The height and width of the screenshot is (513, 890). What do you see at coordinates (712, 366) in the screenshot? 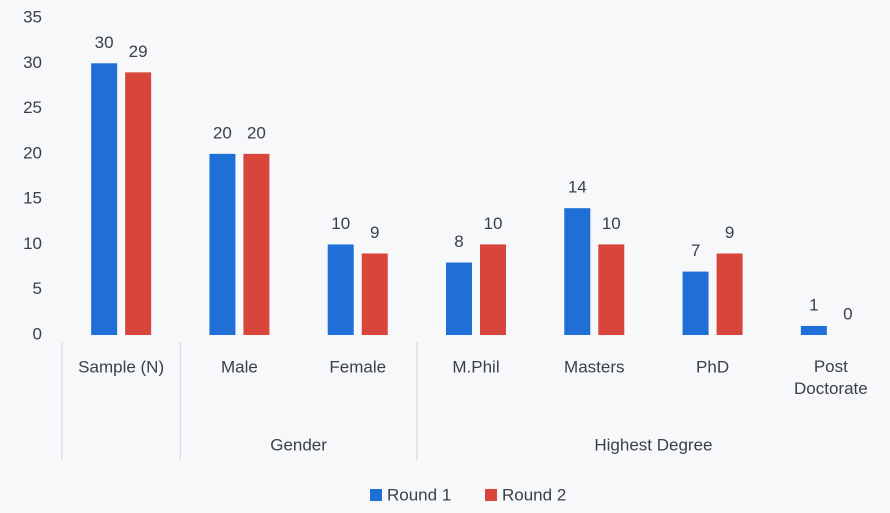
I see `x-tick-label: PhD` at bounding box center [712, 366].